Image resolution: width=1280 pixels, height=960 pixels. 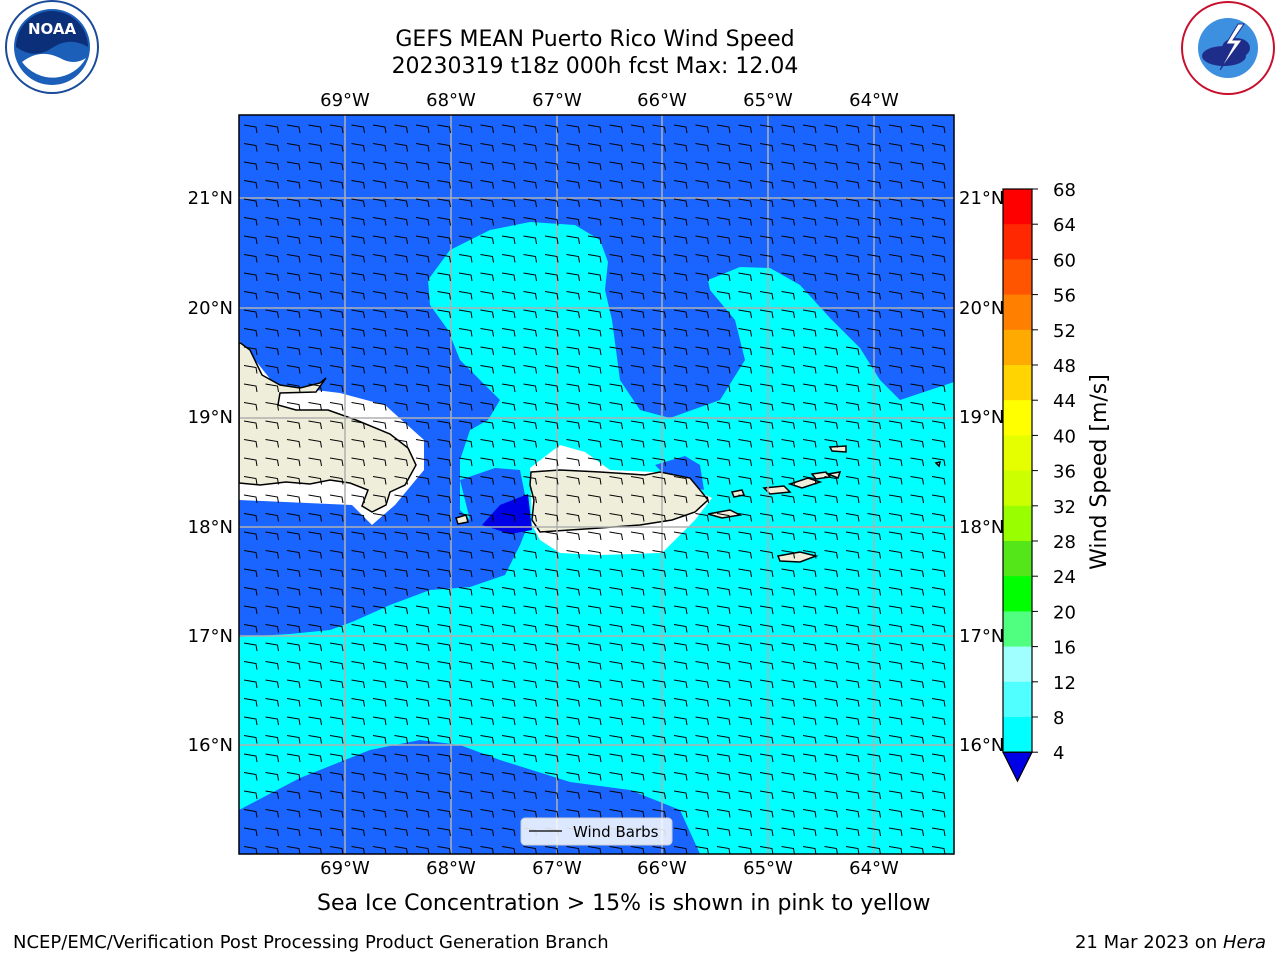 What do you see at coordinates (596, 831) in the screenshot?
I see `map-legend: Wind Barbs` at bounding box center [596, 831].